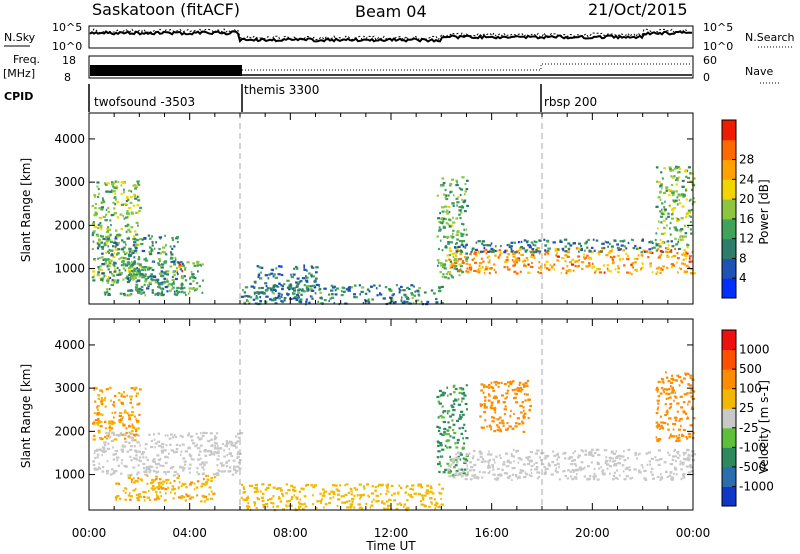 This screenshot has width=800, height=554. What do you see at coordinates (67, 46) in the screenshot?
I see `nsky-tick-bottom: 10^0` at bounding box center [67, 46].